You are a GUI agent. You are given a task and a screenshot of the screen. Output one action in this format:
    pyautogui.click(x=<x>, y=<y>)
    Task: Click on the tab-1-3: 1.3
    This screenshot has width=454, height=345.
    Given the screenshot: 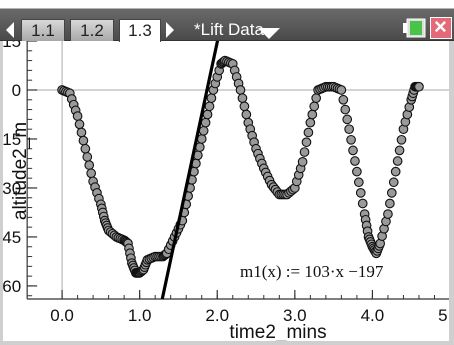 What is the action you would take?
    pyautogui.click(x=140, y=30)
    